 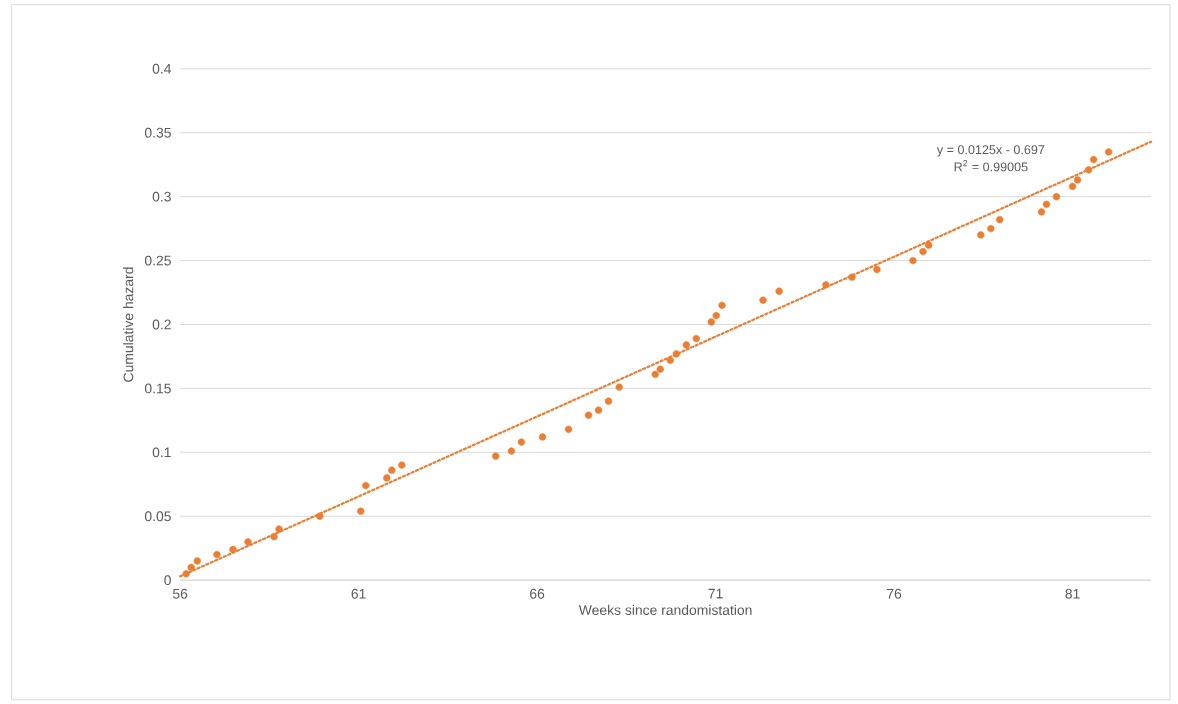 What do you see at coordinates (161, 196) in the screenshot?
I see `y-tick-label: 0.3` at bounding box center [161, 196].